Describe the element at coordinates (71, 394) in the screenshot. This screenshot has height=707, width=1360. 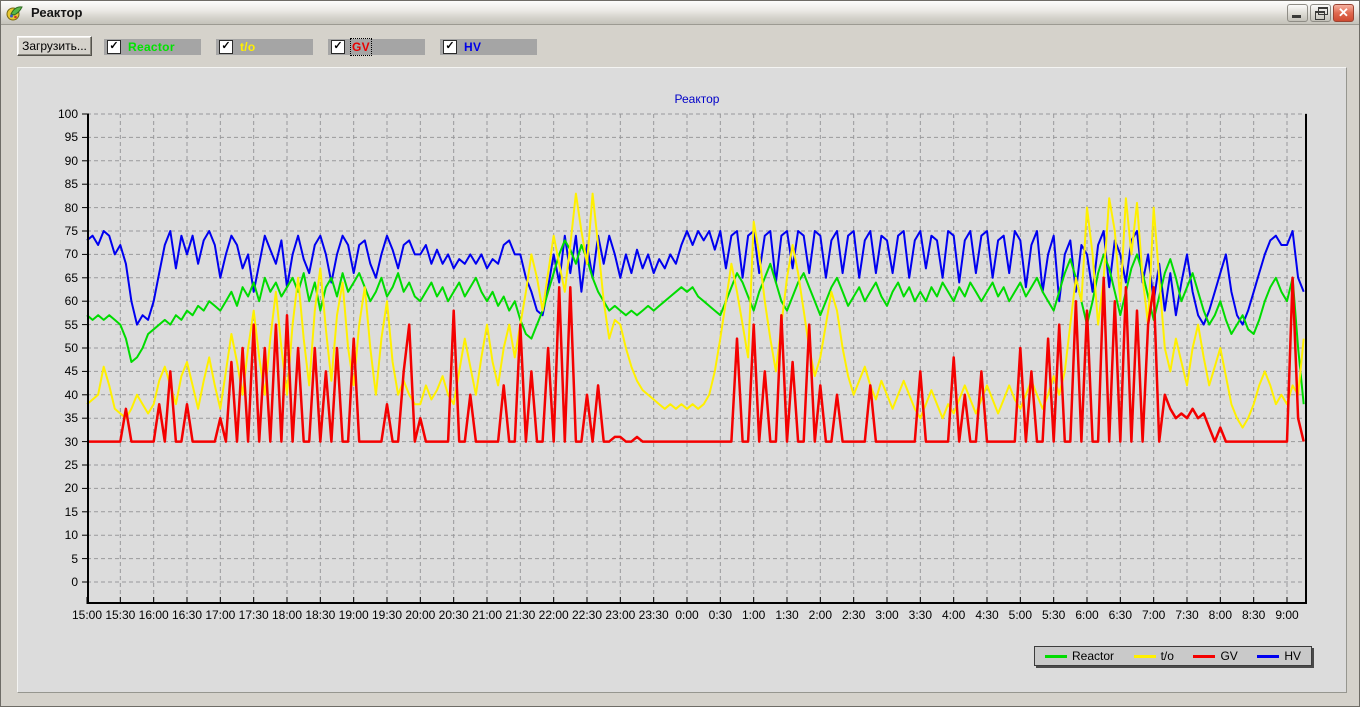
I see `y-axis-label: 40` at that location.